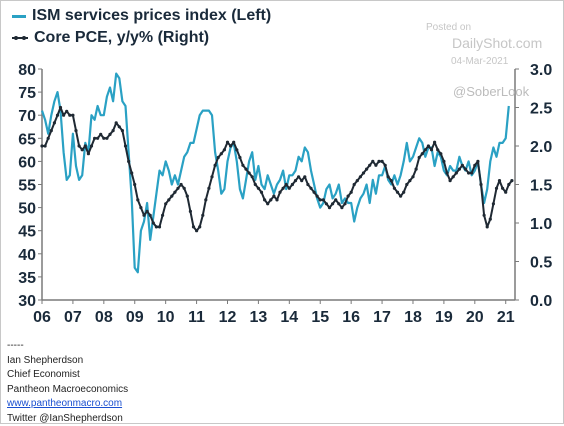 The height and width of the screenshot is (426, 564). What do you see at coordinates (27, 255) in the screenshot?
I see `y-left-tick-label: 40` at bounding box center [27, 255].